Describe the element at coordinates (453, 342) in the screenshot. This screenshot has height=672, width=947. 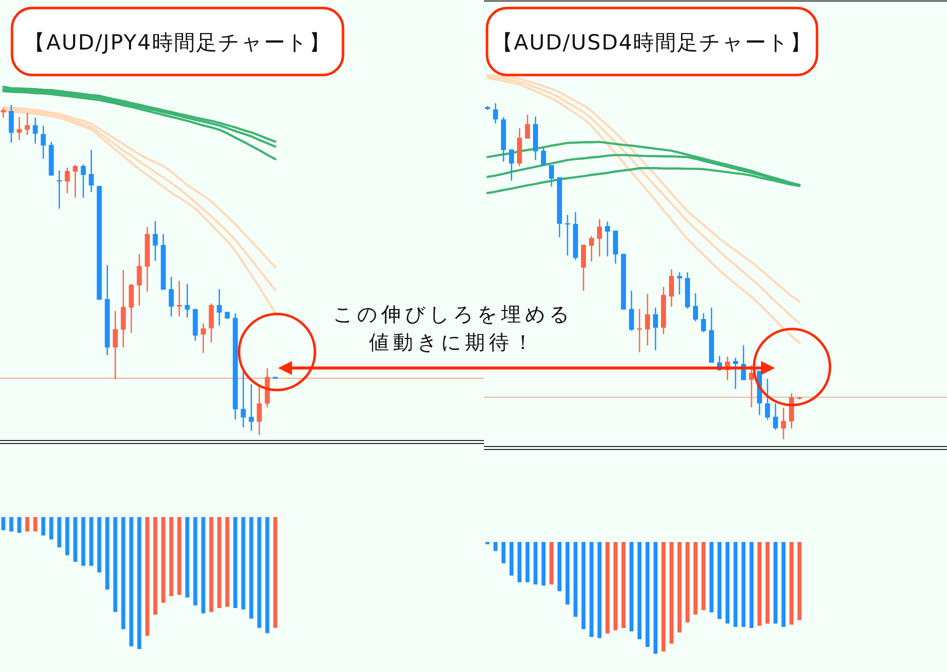
I see `annotation: 値動きに期待！` at that location.